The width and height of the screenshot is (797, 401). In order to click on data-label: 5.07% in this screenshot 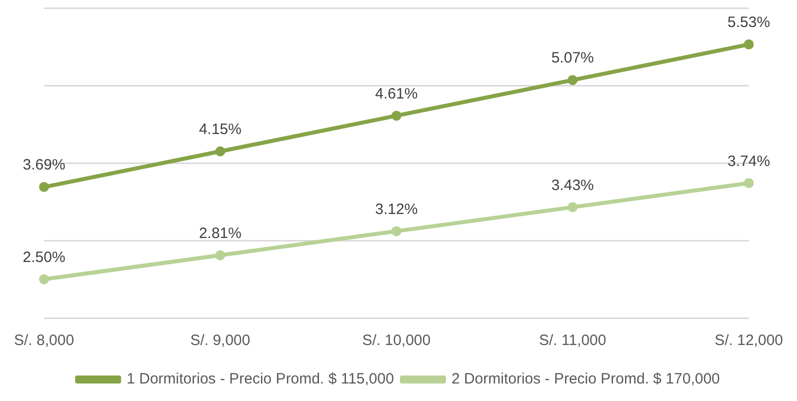, I will do `click(572, 58)`.